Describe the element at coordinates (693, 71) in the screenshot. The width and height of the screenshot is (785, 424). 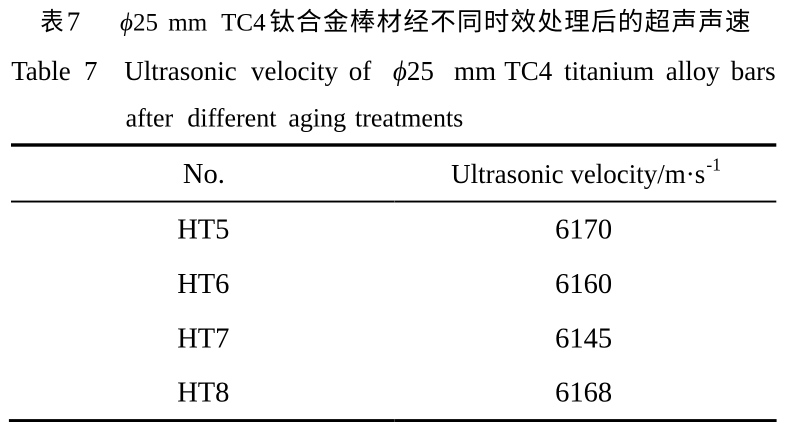
I see `svg-text: alloy` at that location.